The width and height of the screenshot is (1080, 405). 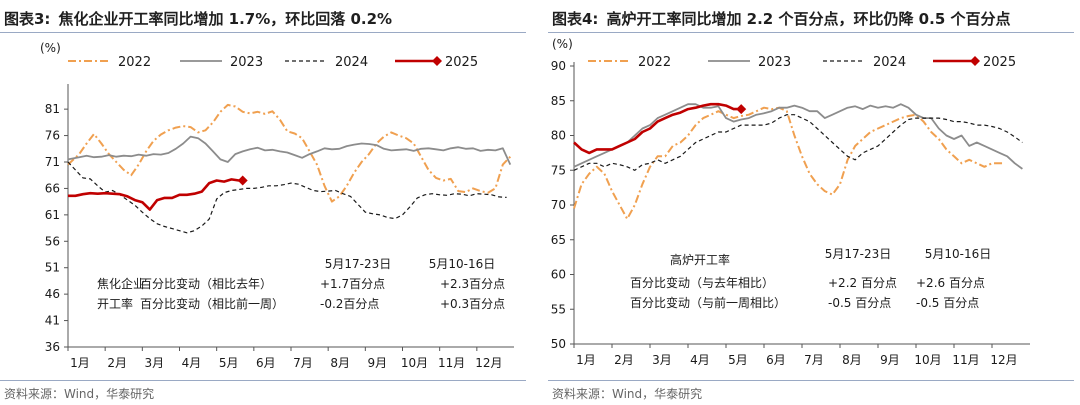 What do you see at coordinates (225, 19) in the screenshot?
I see `chart-title-text: 焦化企业开工率同比增加 1.7%，环比回落 0.2%` at bounding box center [225, 19].